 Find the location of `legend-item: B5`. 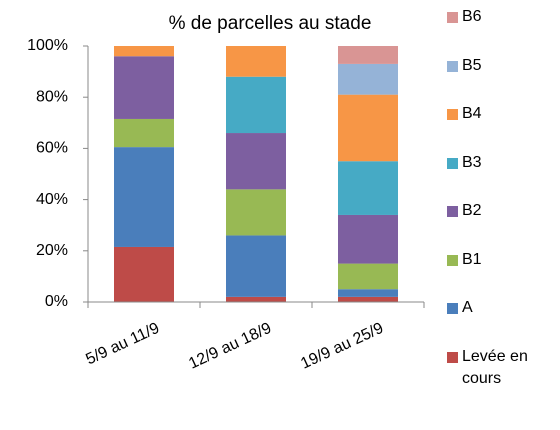

legend-item: B5 is located at coordinates (502, 67).